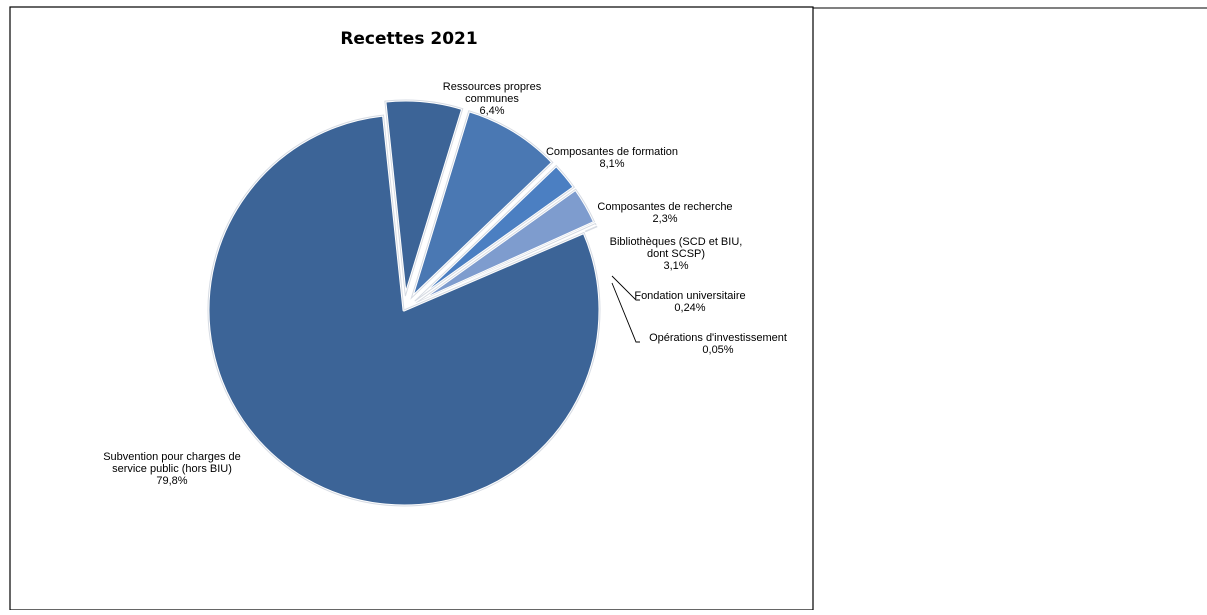  Describe the element at coordinates (172, 469) in the screenshot. I see `slice-category-label-7: service public (hors BIU)` at that location.